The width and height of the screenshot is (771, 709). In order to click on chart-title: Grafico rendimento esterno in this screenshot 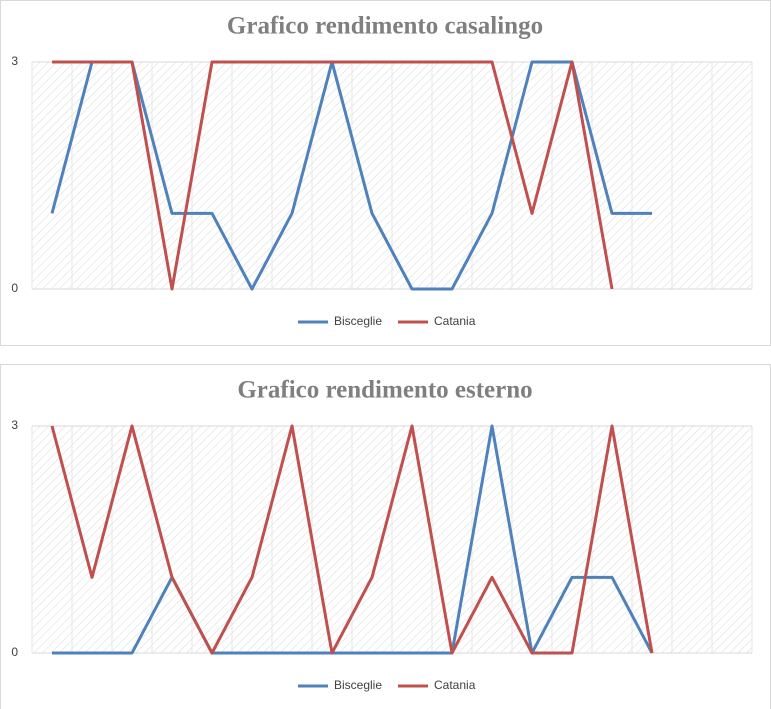, I will do `click(384, 390)`.